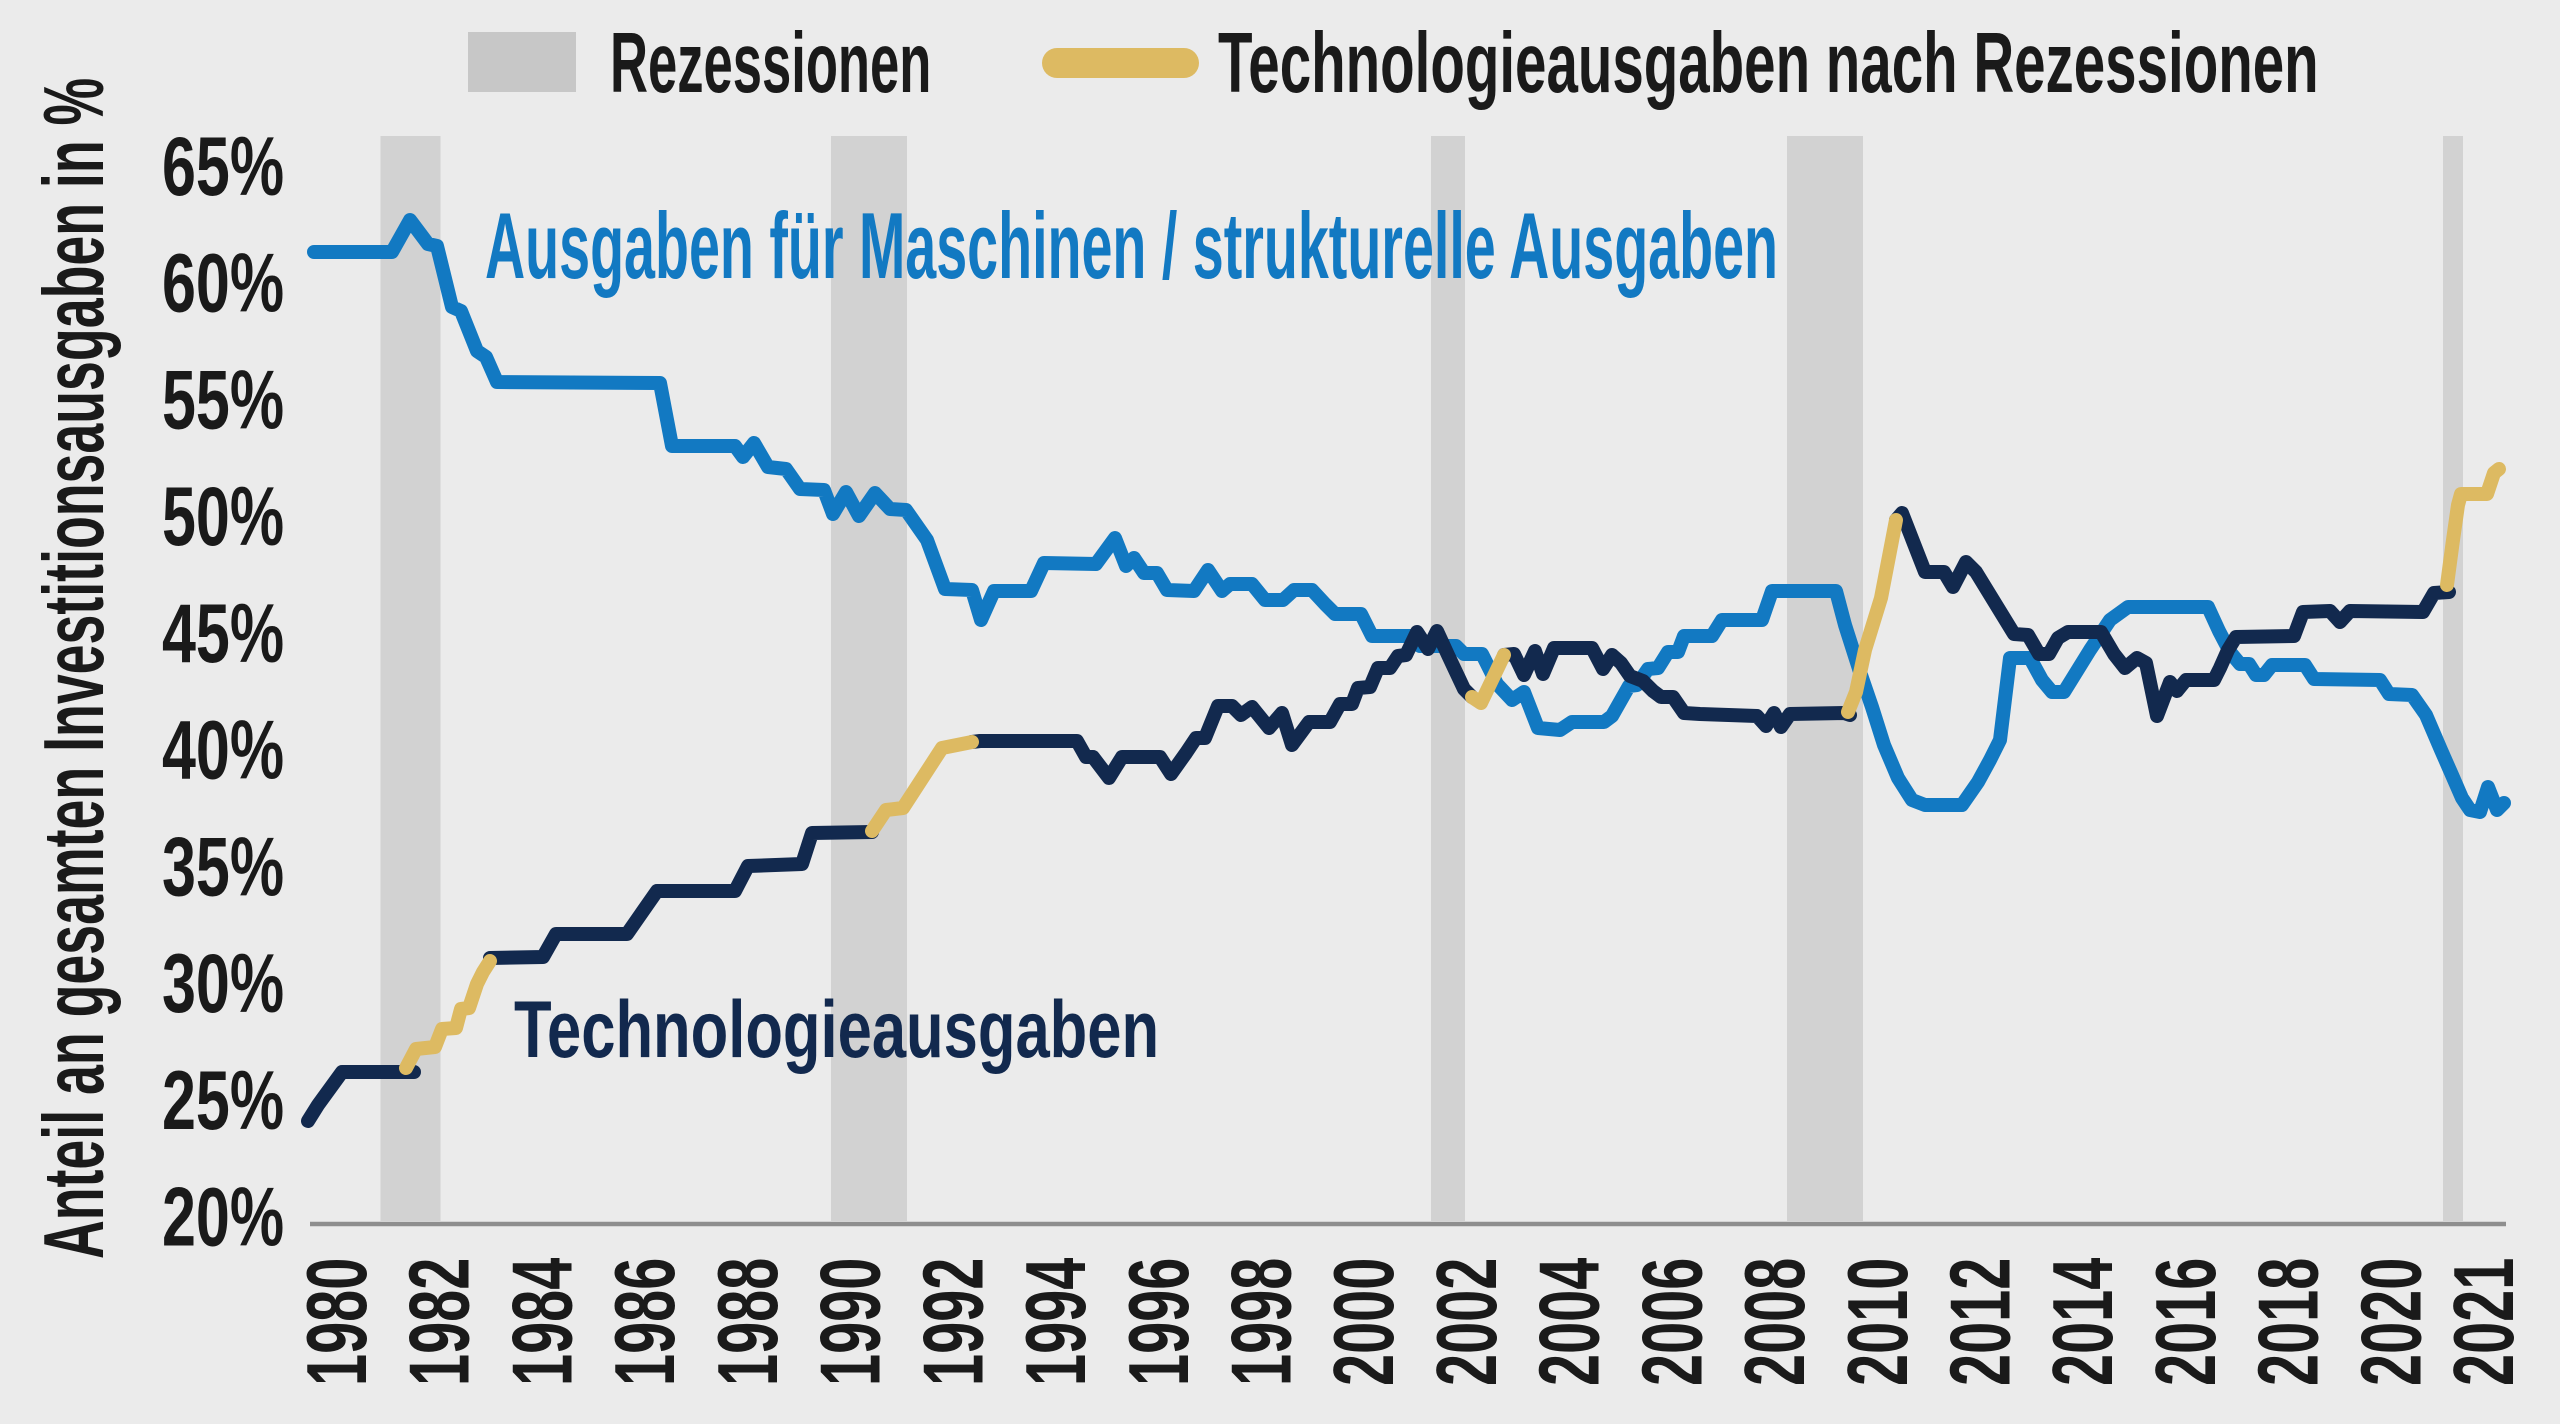 This screenshot has width=2560, height=1424. What do you see at coordinates (2083, 1321) in the screenshot?
I see `svg-text: 2014` at bounding box center [2083, 1321].